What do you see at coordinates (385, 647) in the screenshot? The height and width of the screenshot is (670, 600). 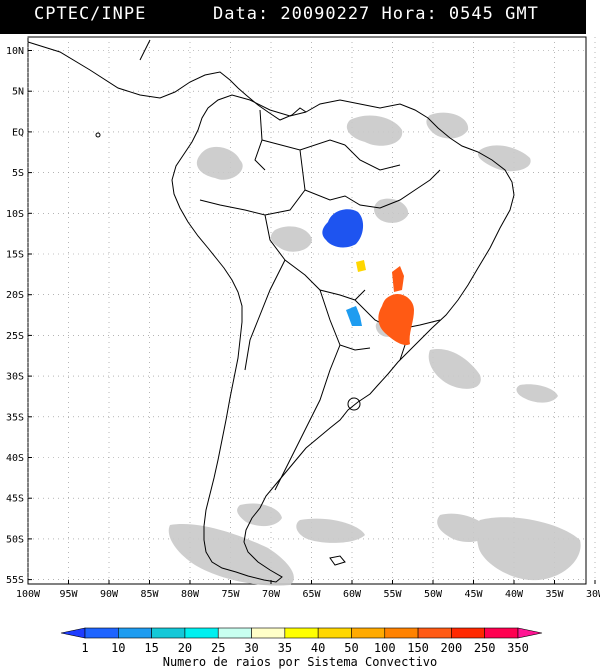 I see `legend-value-label: 100` at bounding box center [385, 647].